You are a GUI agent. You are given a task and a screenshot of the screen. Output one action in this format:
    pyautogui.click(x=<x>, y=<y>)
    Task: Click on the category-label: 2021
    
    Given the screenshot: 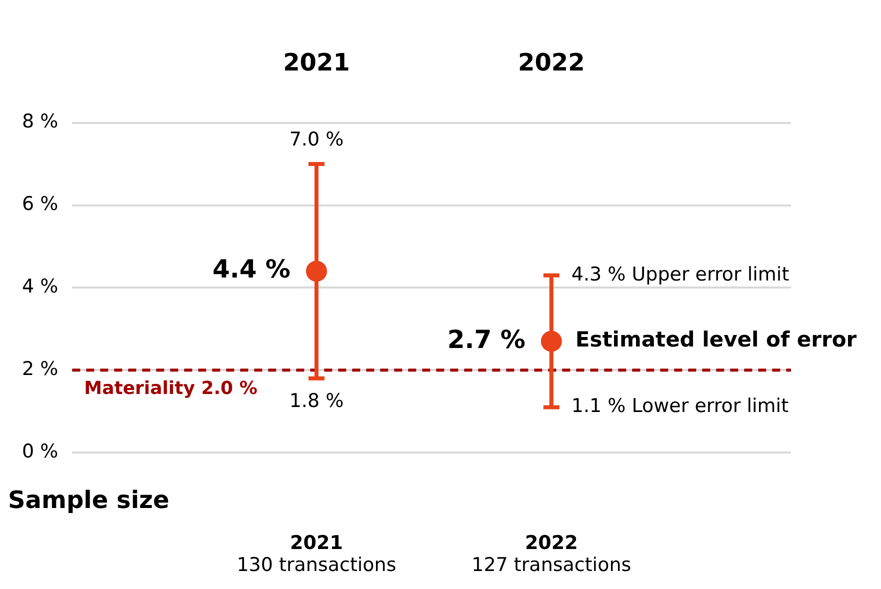 What is the action you would take?
    pyautogui.click(x=316, y=543)
    